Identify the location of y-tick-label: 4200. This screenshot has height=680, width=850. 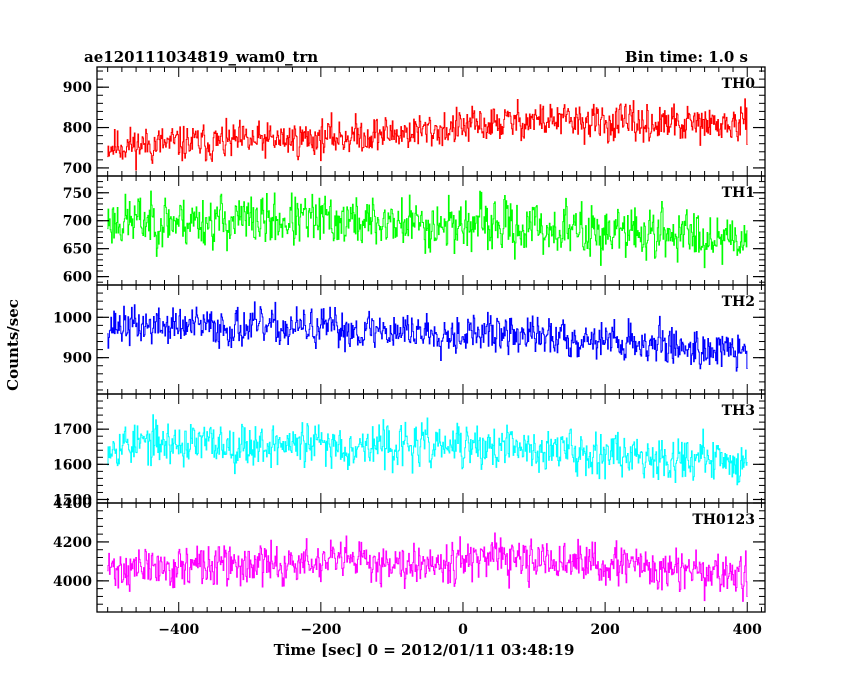
(72, 543).